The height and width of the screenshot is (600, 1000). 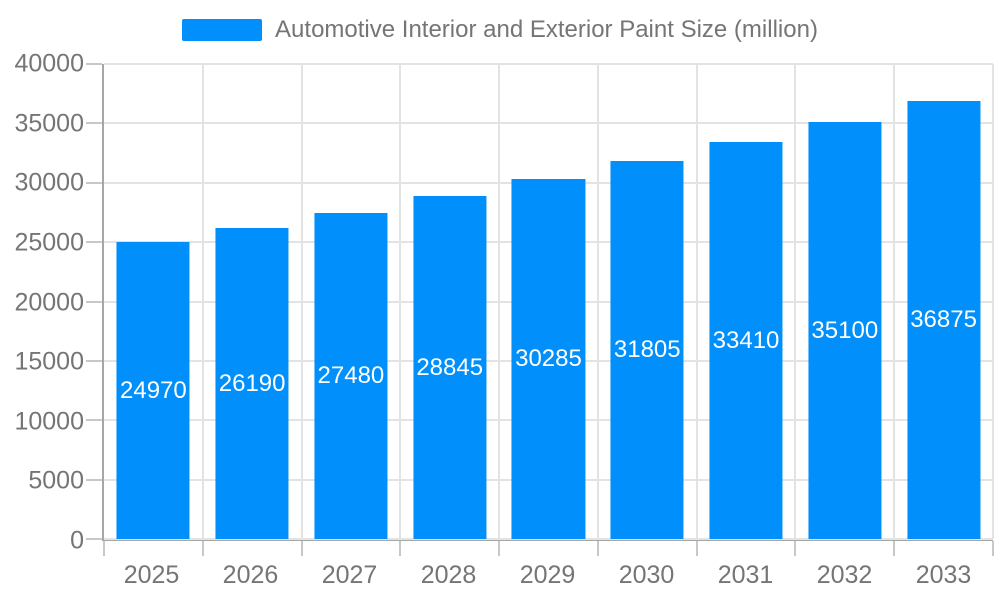 I want to click on bar-2031: 33410, so click(x=746, y=340).